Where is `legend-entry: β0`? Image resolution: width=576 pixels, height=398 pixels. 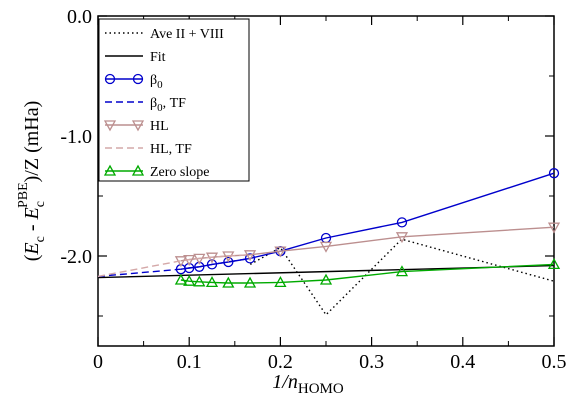
legend-entry: β0 is located at coordinates (156, 82).